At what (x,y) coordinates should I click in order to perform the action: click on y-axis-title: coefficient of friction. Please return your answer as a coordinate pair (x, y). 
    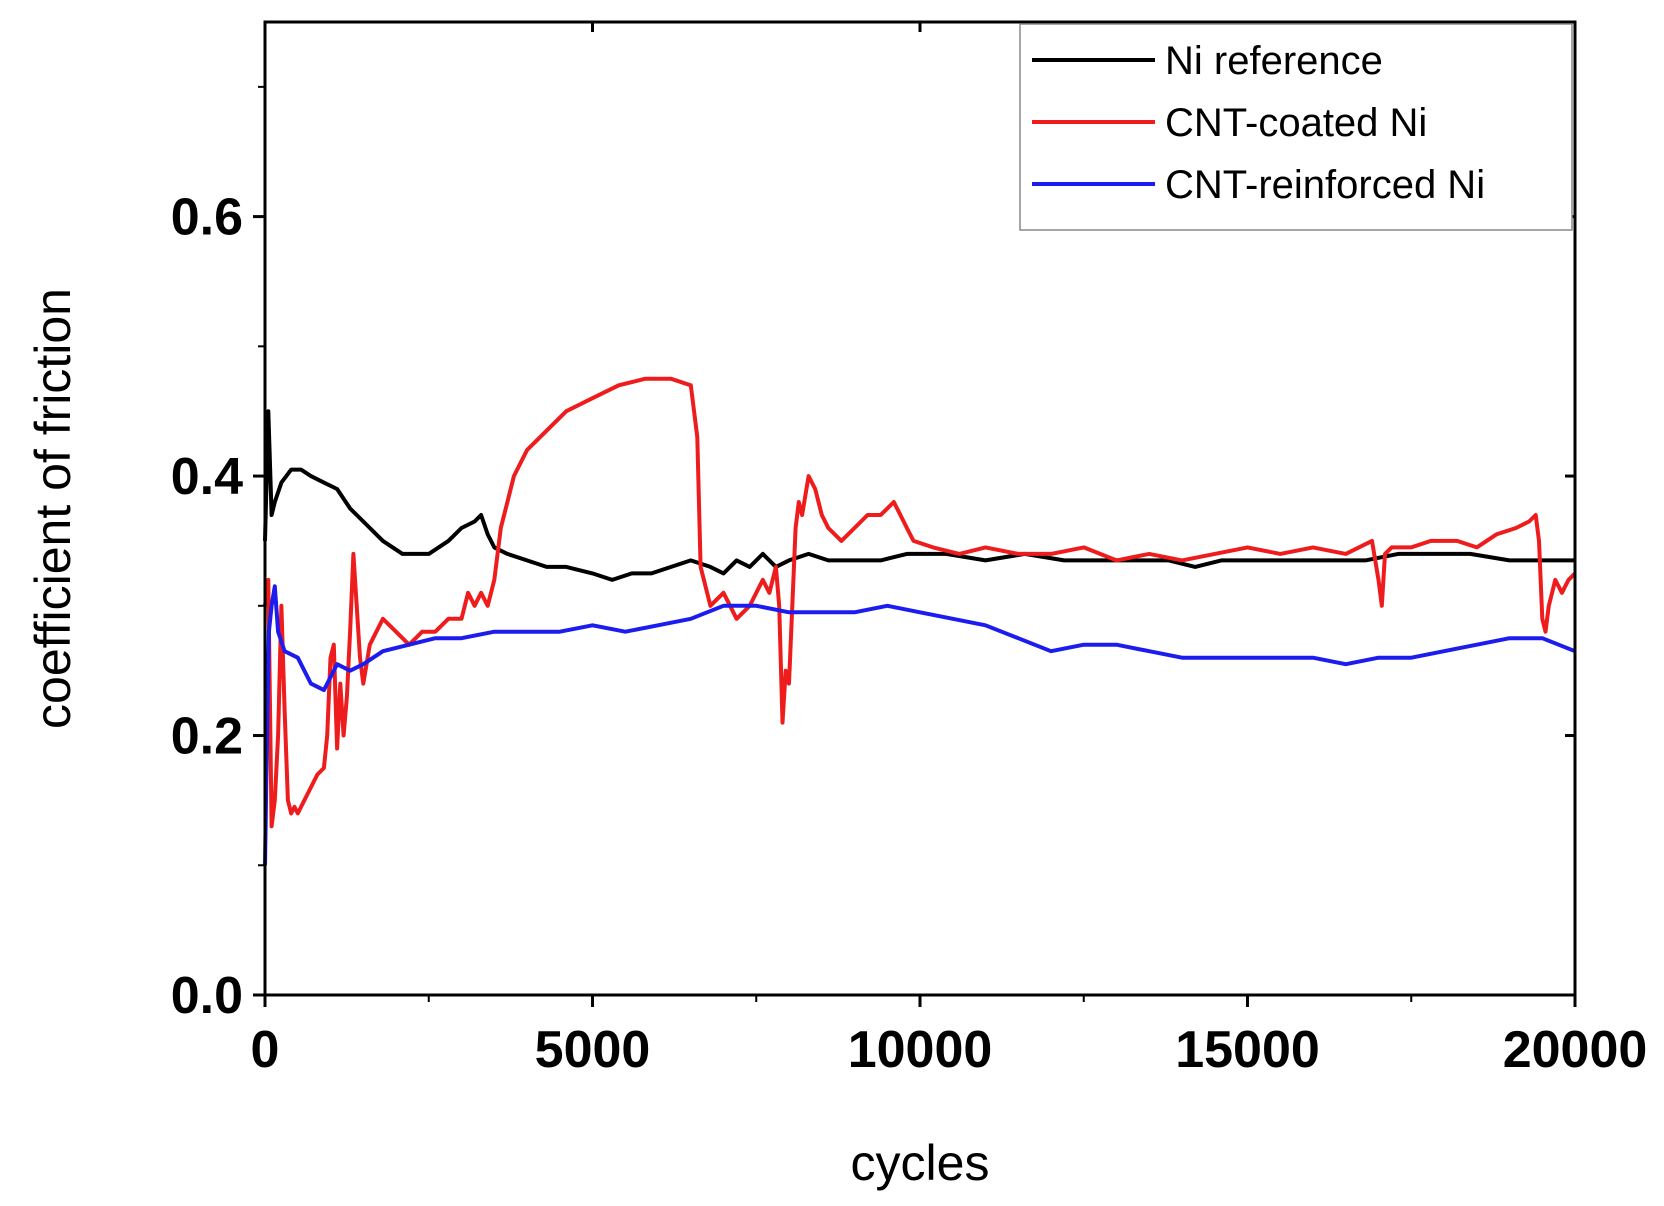
    Looking at the image, I should click on (53, 508).